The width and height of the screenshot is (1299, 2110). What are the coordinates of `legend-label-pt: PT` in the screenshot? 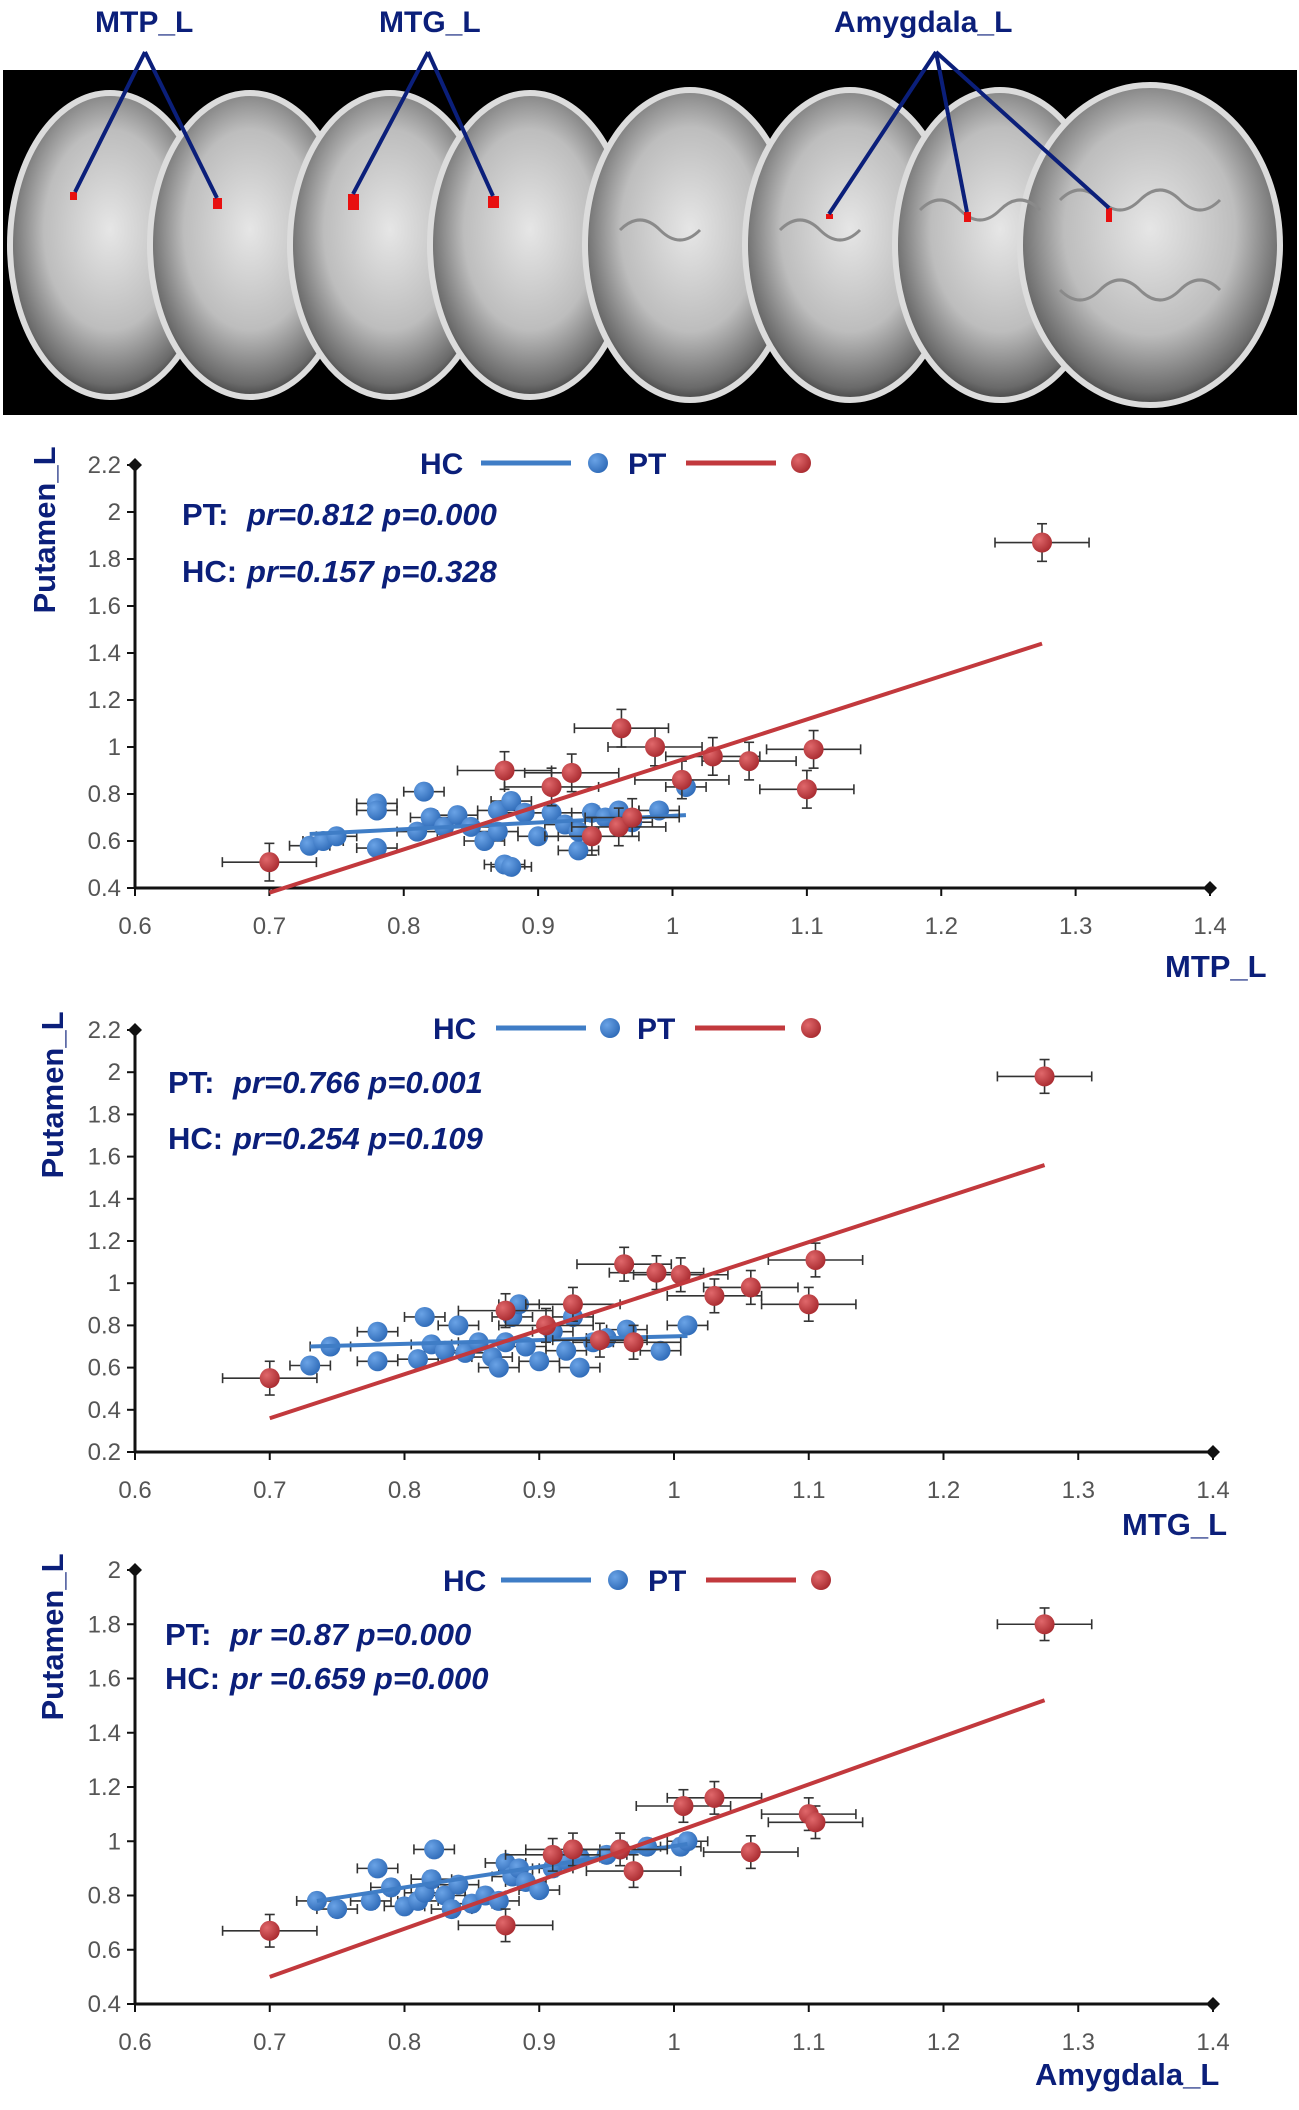 It's located at (656, 1029).